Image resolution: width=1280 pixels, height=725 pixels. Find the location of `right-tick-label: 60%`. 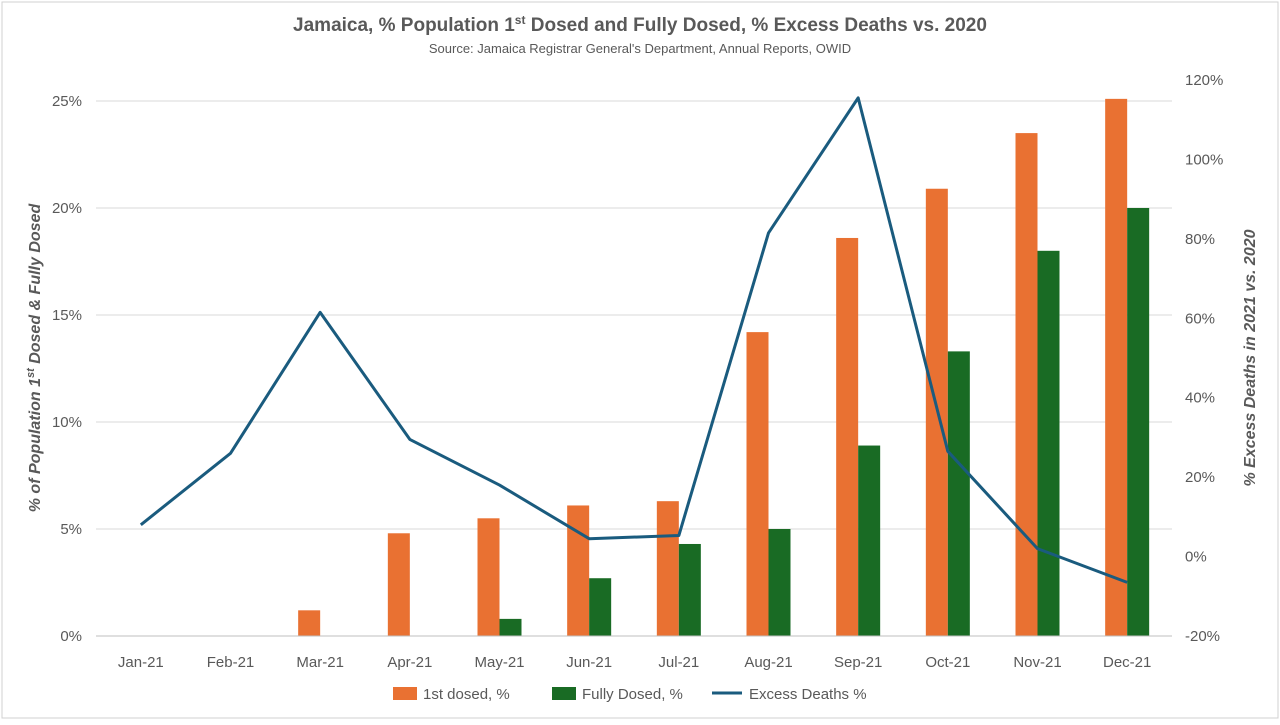

right-tick-label: 60% is located at coordinates (1200, 318).